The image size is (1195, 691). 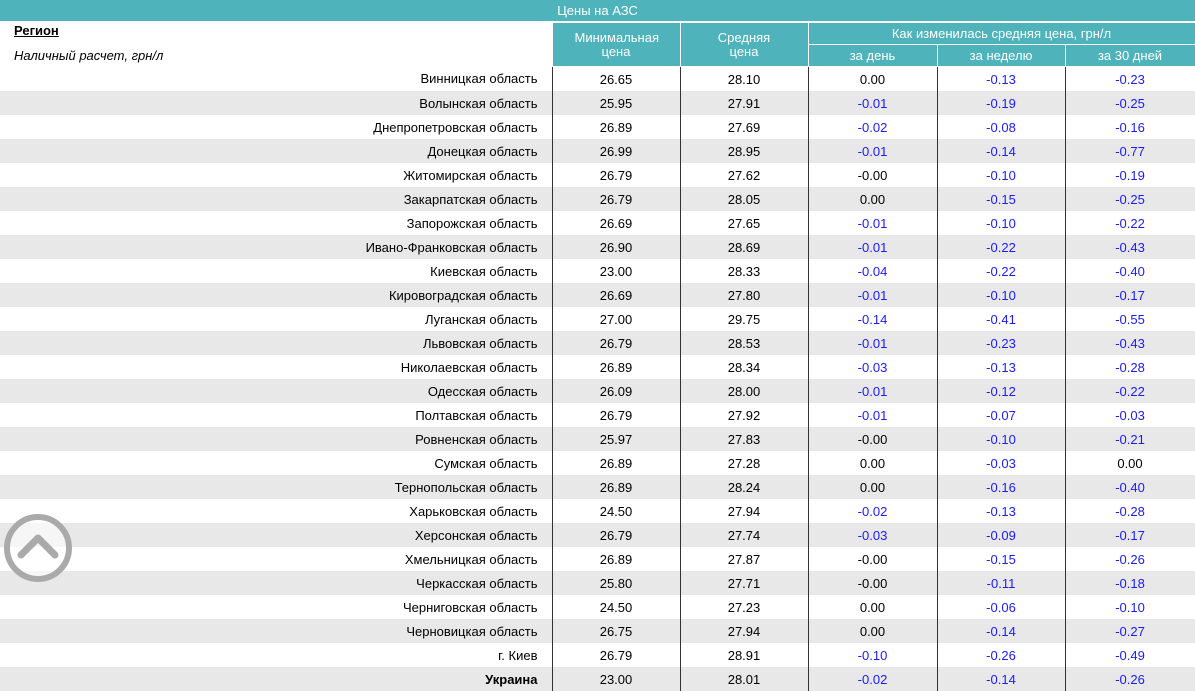 I want to click on week-change: -0.06, so click(x=1001, y=607).